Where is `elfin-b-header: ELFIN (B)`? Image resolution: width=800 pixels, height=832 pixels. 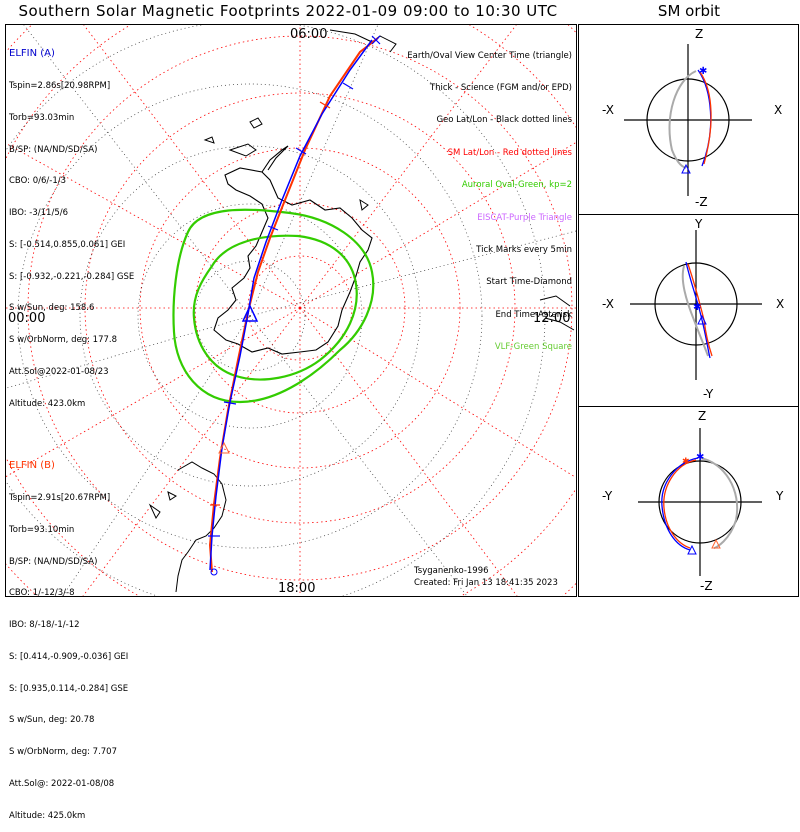 elfin-b-header: ELFIN (B) is located at coordinates (32, 466).